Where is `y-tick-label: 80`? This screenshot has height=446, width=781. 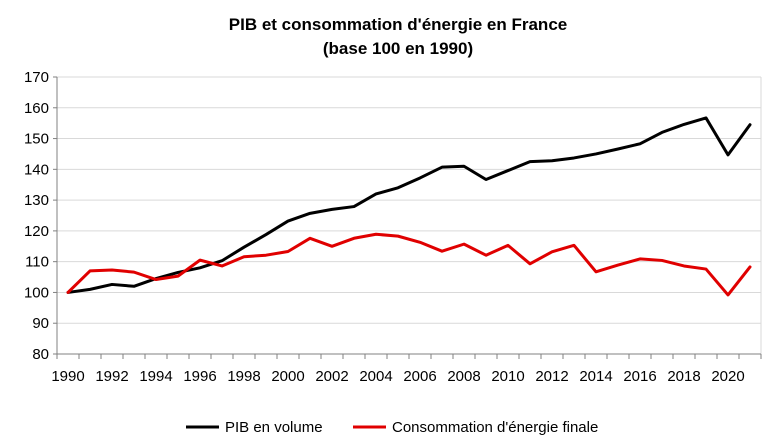 y-tick-label: 80 is located at coordinates (40, 354).